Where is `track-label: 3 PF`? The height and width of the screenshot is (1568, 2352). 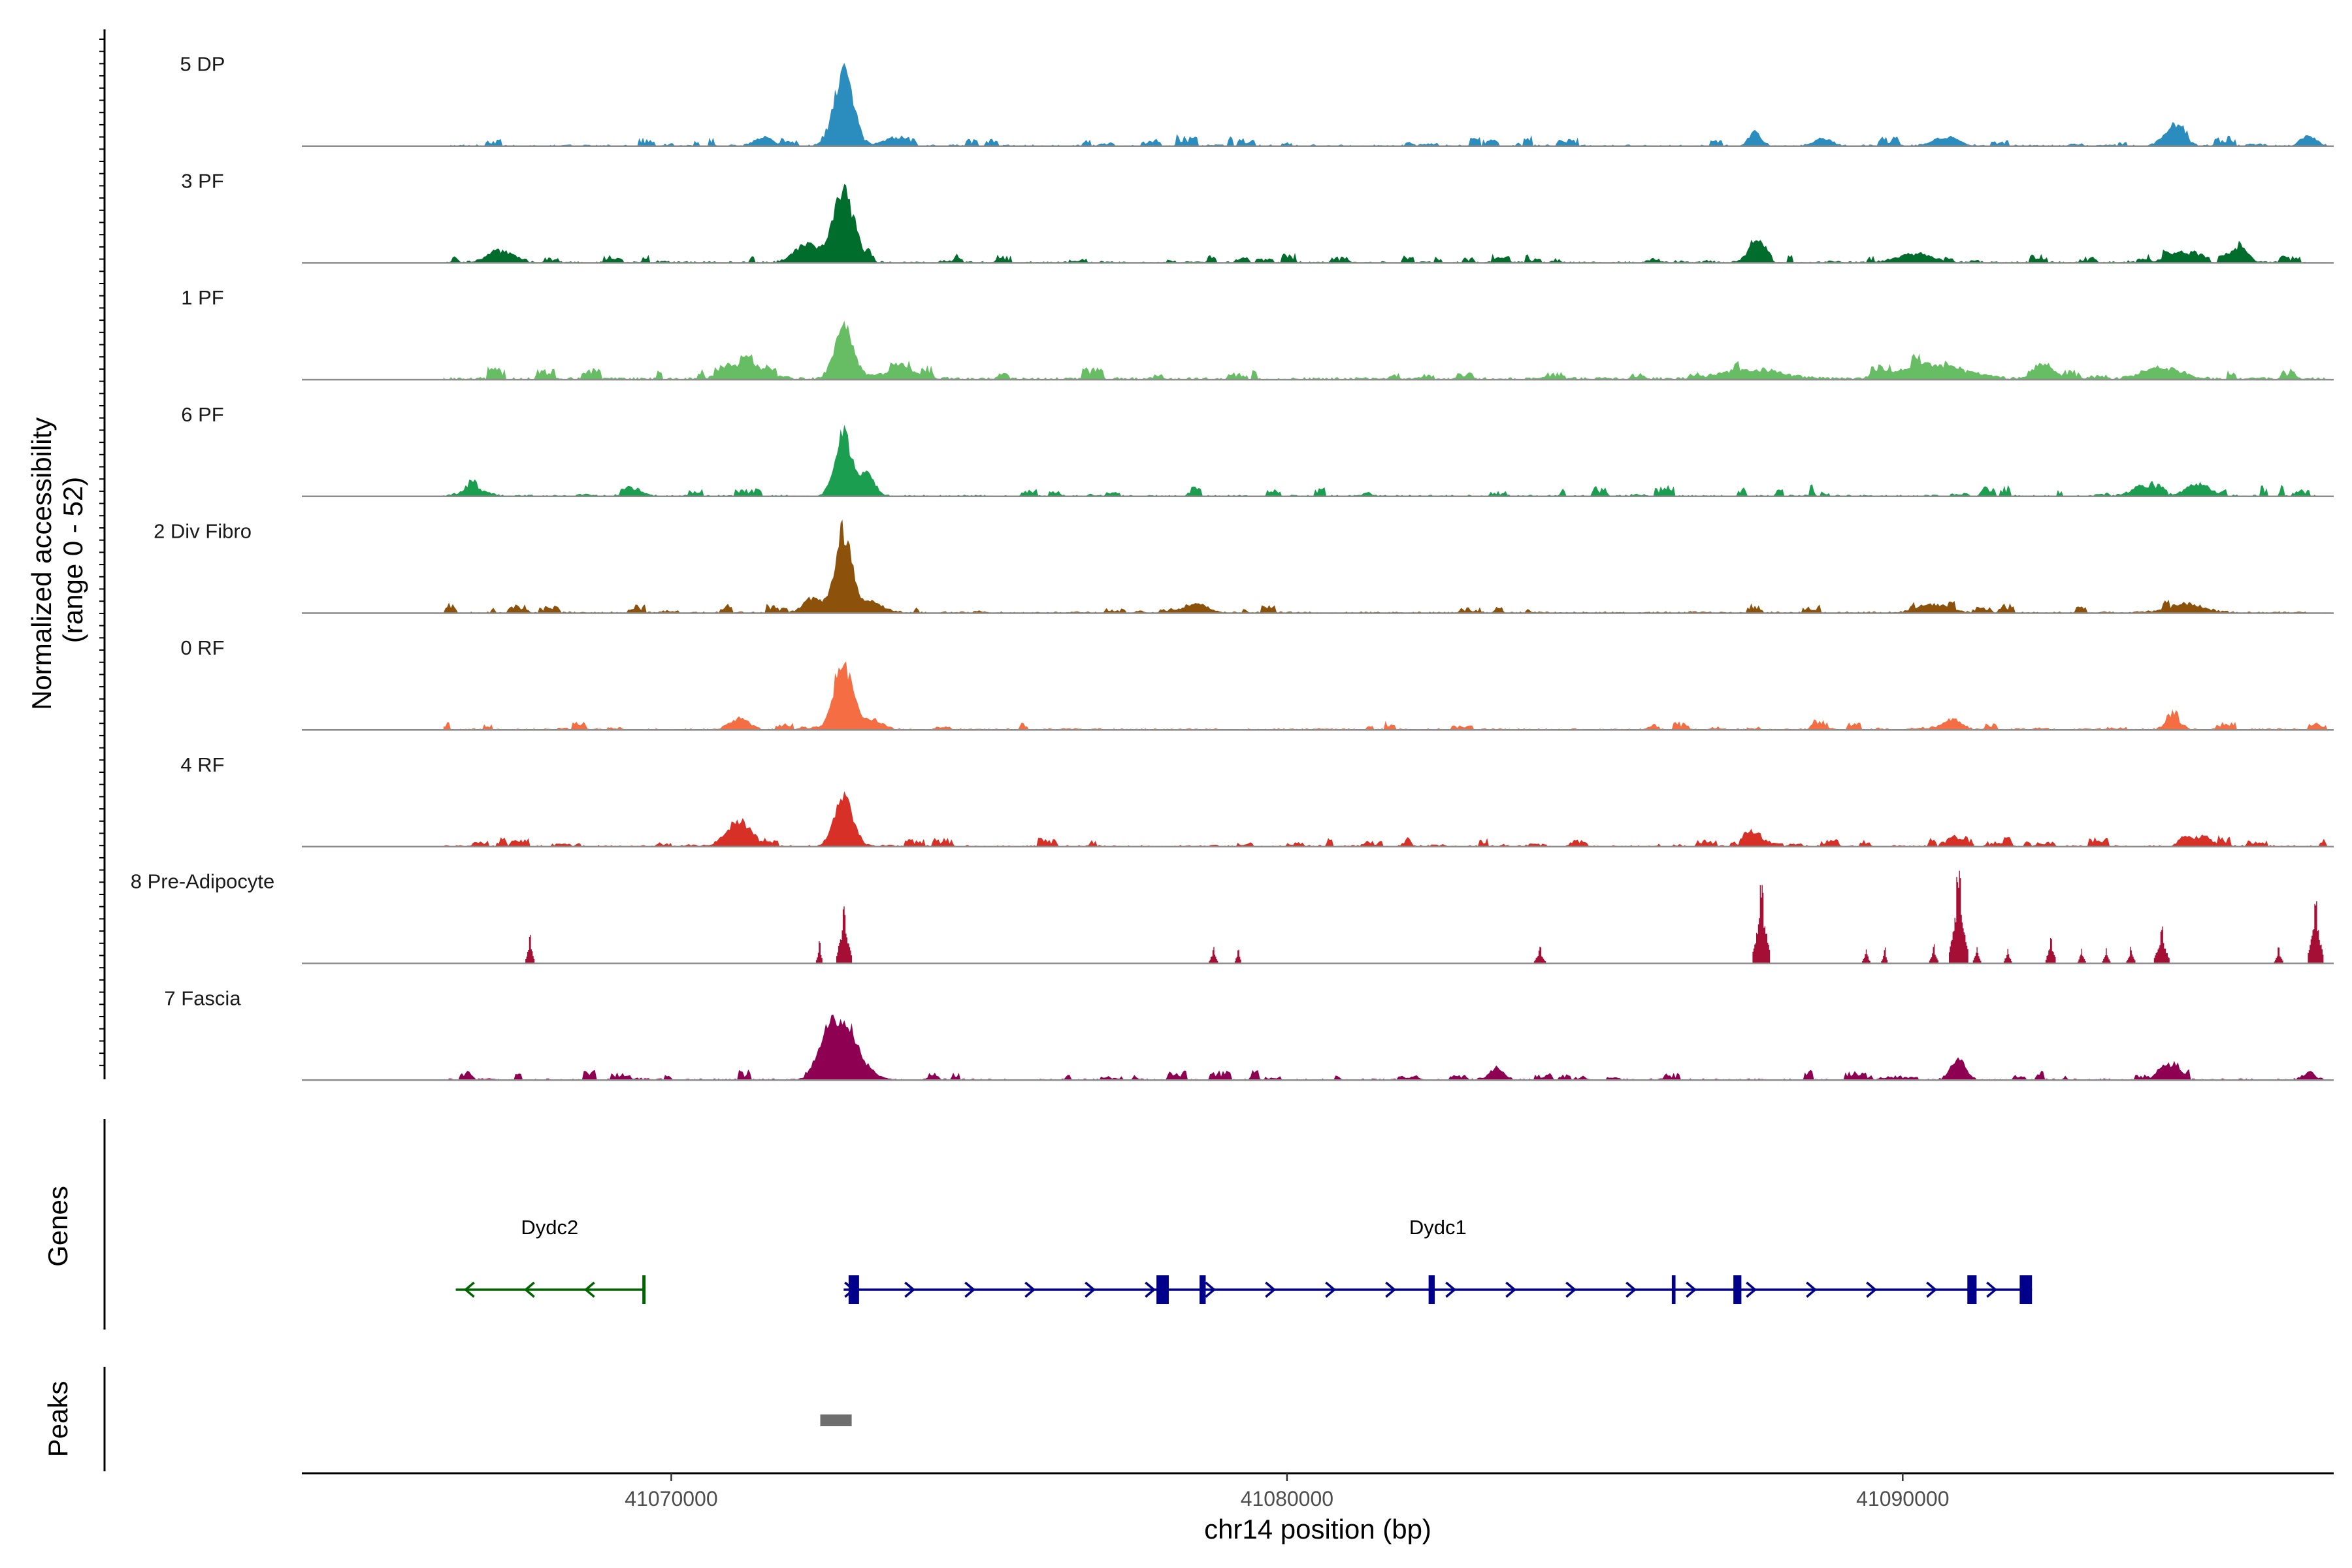 track-label: 3 PF is located at coordinates (202, 180).